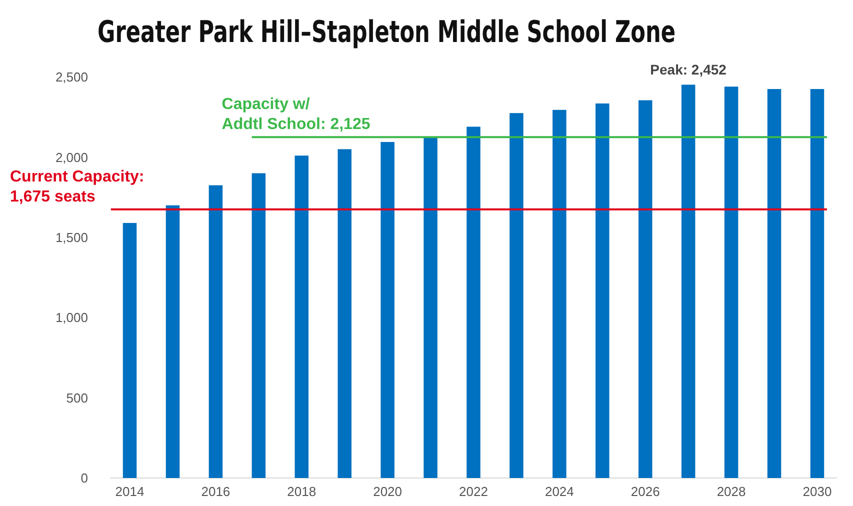  What do you see at coordinates (688, 70) in the screenshot?
I see `annotation: Peak: 2,452` at bounding box center [688, 70].